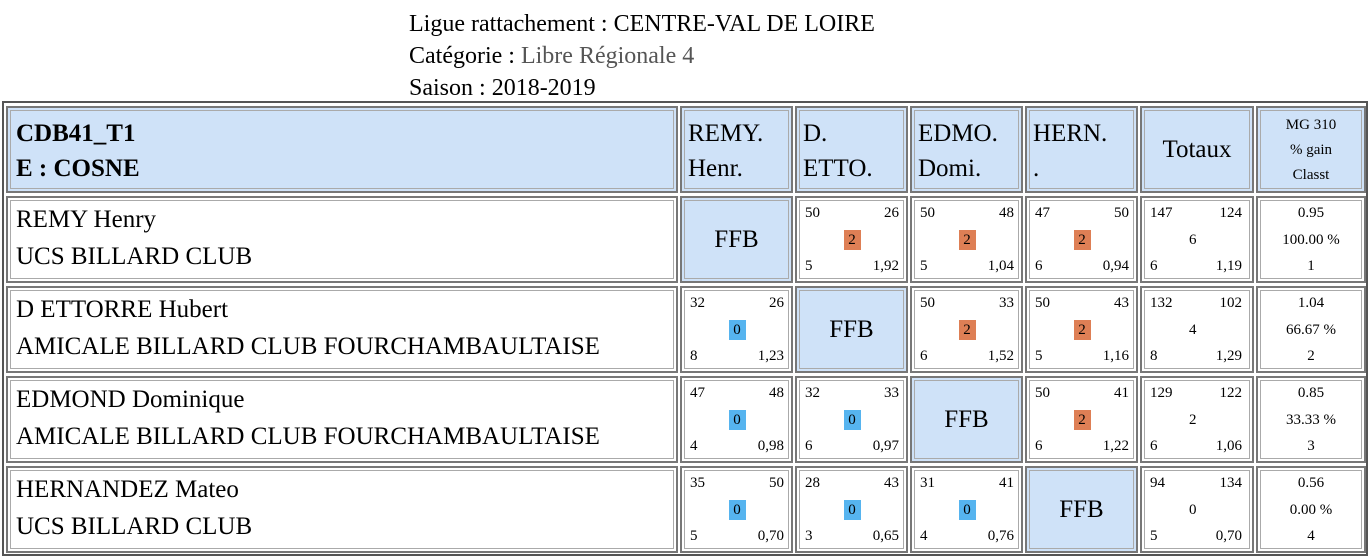  What do you see at coordinates (543, 88) in the screenshot?
I see `saison-value: 2018-2019` at bounding box center [543, 88].